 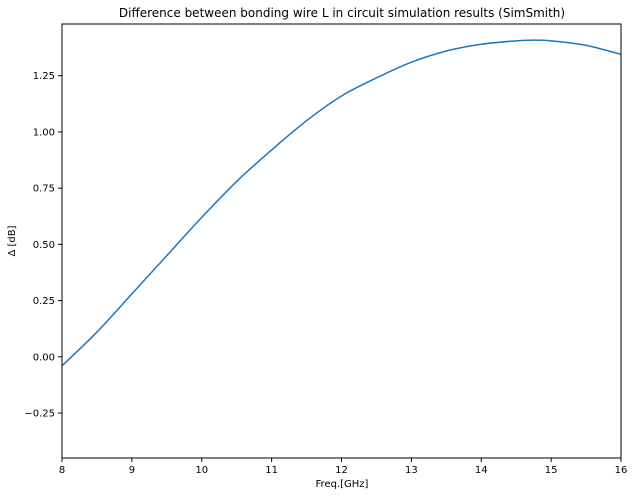 I want to click on x-tick-label: 9, so click(x=132, y=470).